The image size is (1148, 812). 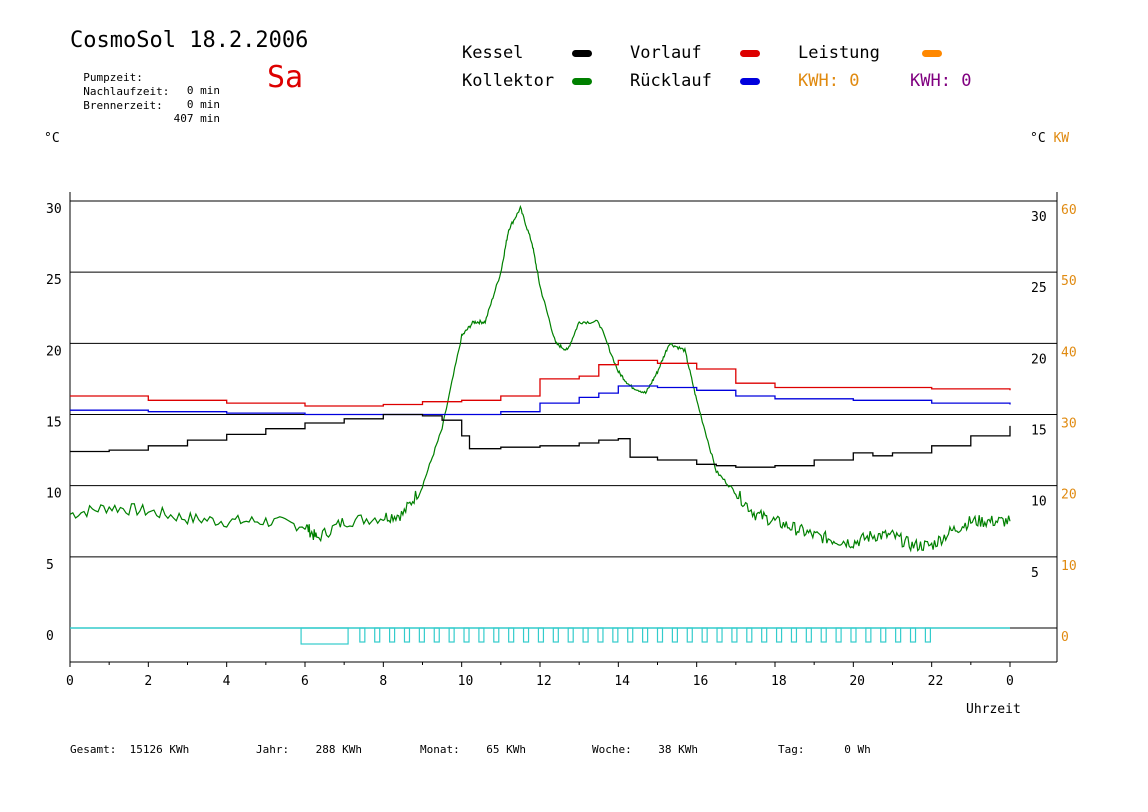 What do you see at coordinates (493, 53) in the screenshot?
I see `legend-kessel: Kessel` at bounding box center [493, 53].